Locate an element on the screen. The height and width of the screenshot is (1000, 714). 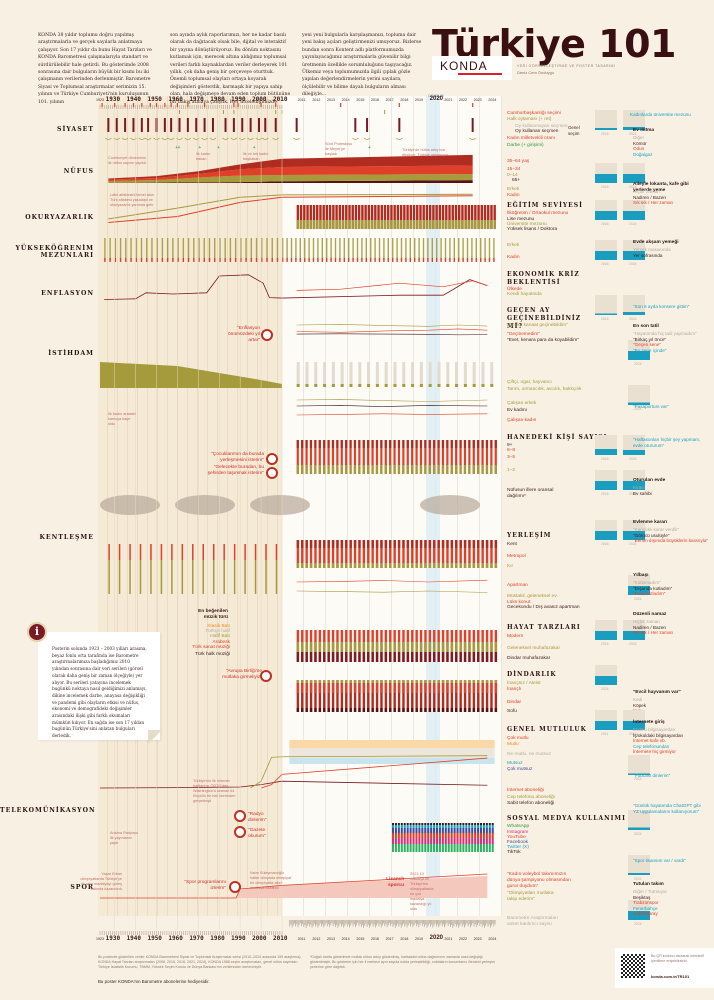
year-label: 1970 is located at coordinates (196, 938).